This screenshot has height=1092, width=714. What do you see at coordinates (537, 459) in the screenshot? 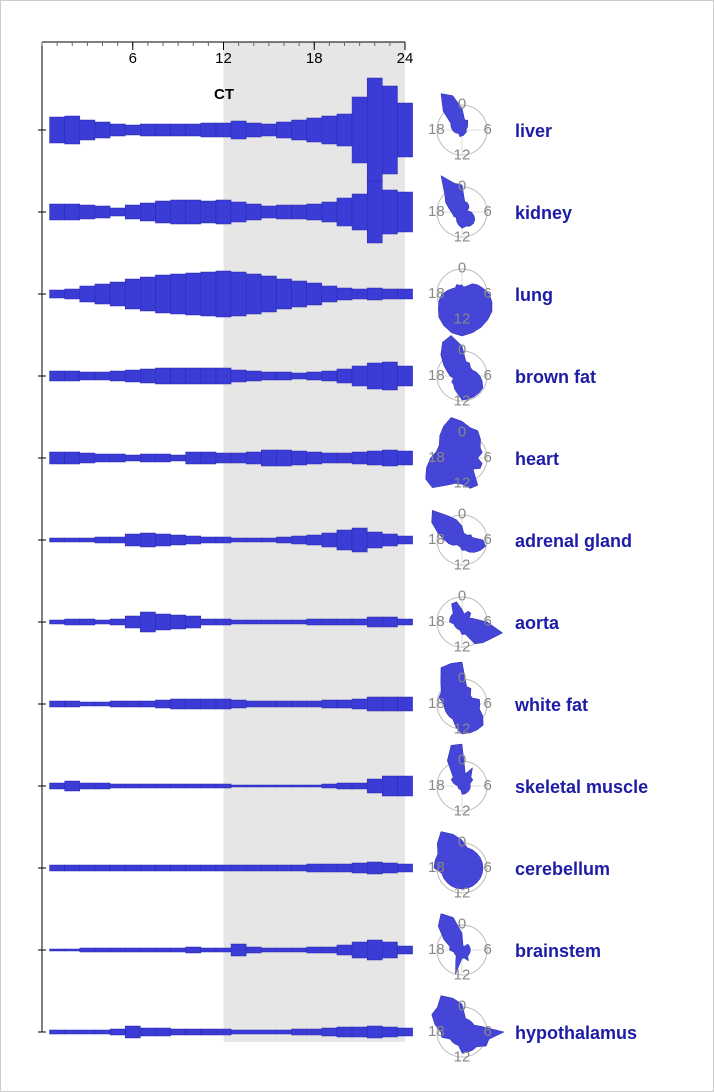
I see `legend-label: heart` at bounding box center [537, 459].